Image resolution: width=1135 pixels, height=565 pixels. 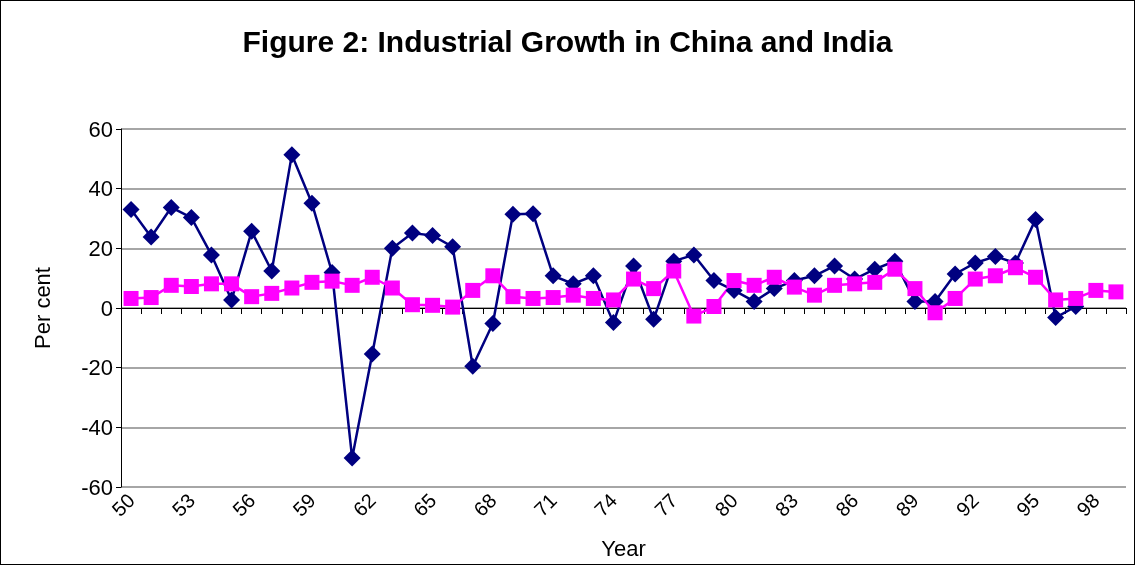 I want to click on chart-title: Figure 2: Industrial Growth in China and India, so click(x=567, y=41).